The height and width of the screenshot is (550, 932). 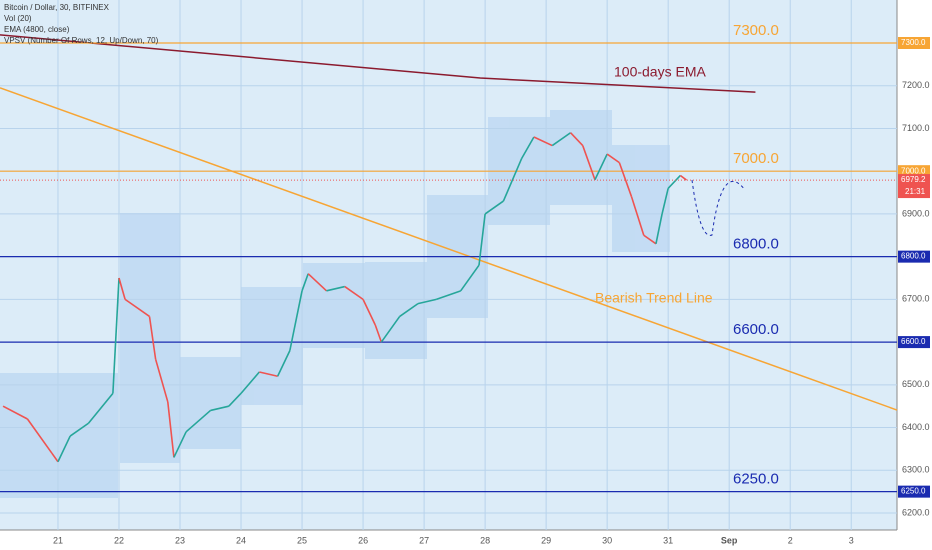 I want to click on level-label: 7000.0, so click(x=756, y=158).